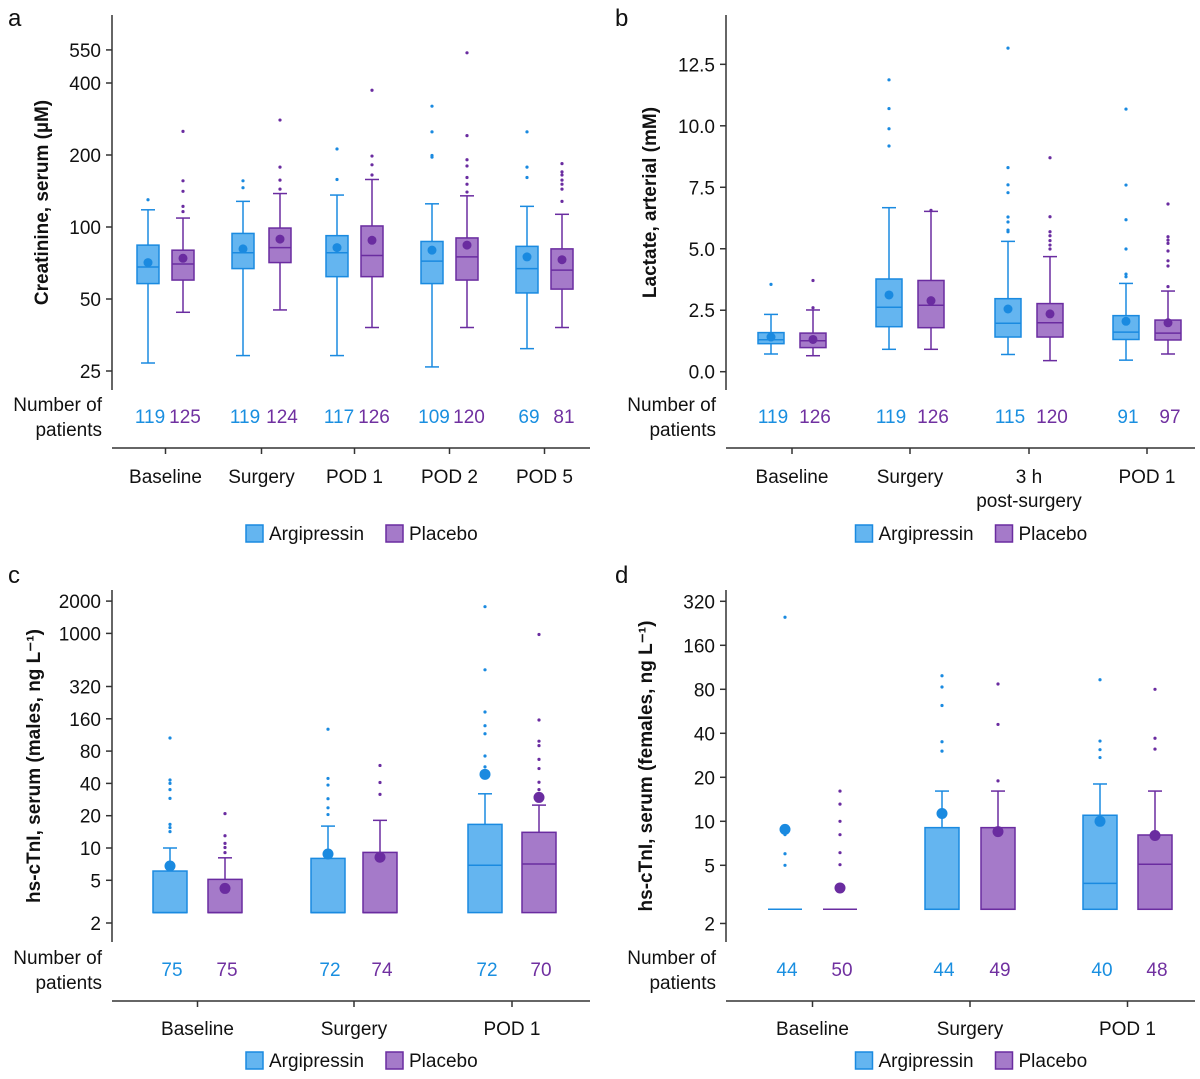  I want to click on y-tick-label: 12.5, so click(696, 65).